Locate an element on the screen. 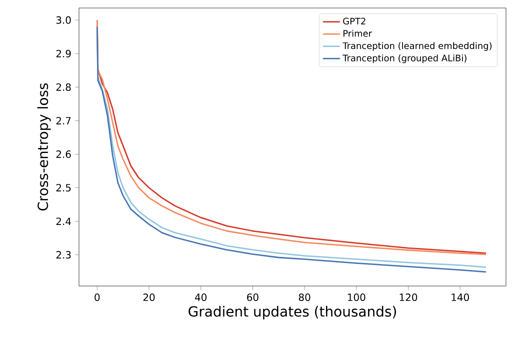 This screenshot has width=521, height=340. legend-label: GPT2 is located at coordinates (354, 21).